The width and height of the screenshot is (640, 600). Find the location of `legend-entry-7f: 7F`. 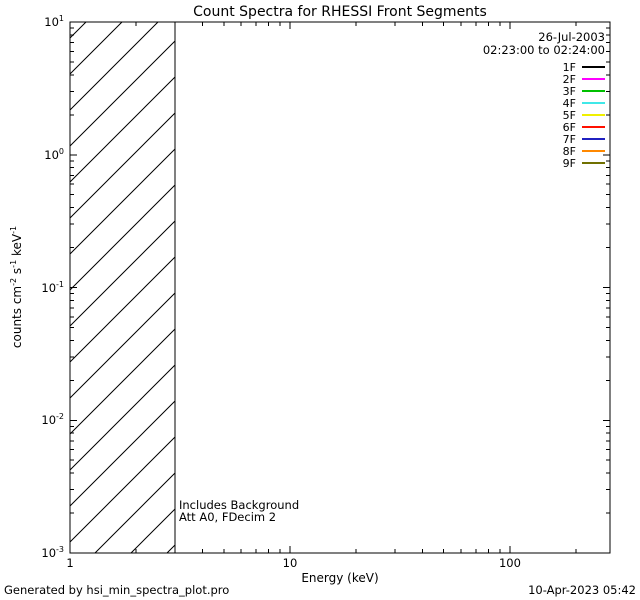

legend-entry-7f: 7F is located at coordinates (544, 139).